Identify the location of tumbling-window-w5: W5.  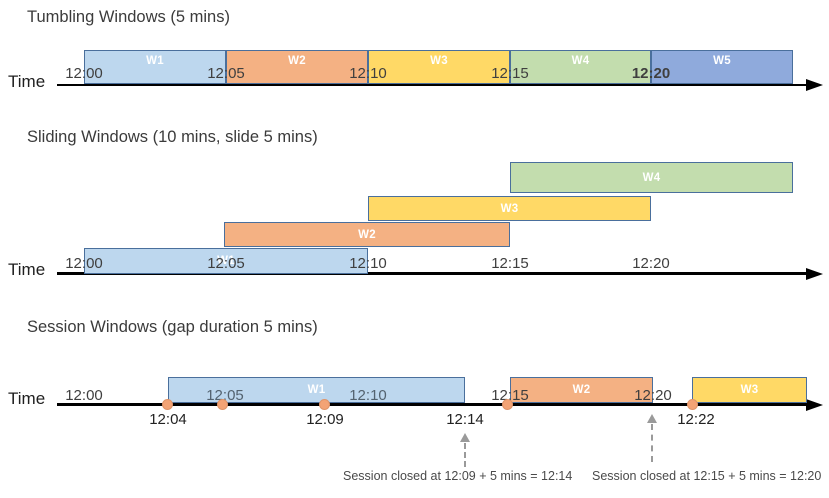
(722, 67).